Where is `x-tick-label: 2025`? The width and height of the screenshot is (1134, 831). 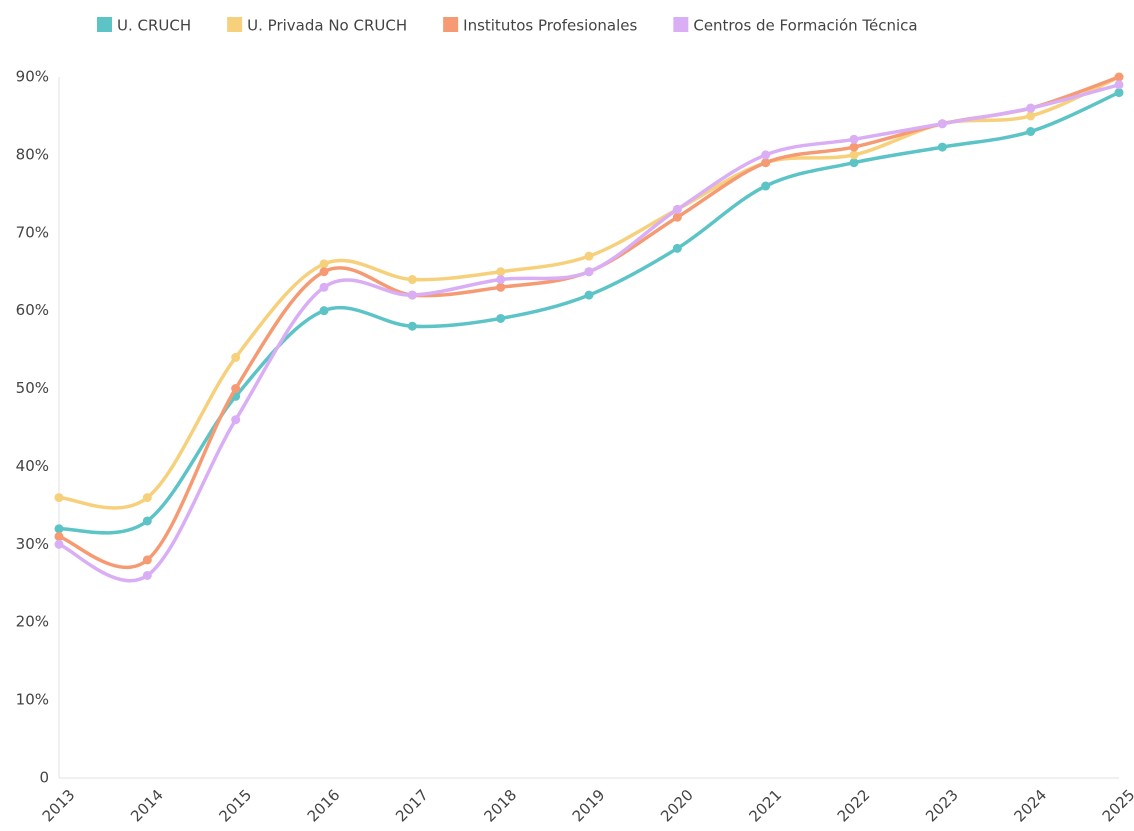 x-tick-label: 2025 is located at coordinates (1116, 806).